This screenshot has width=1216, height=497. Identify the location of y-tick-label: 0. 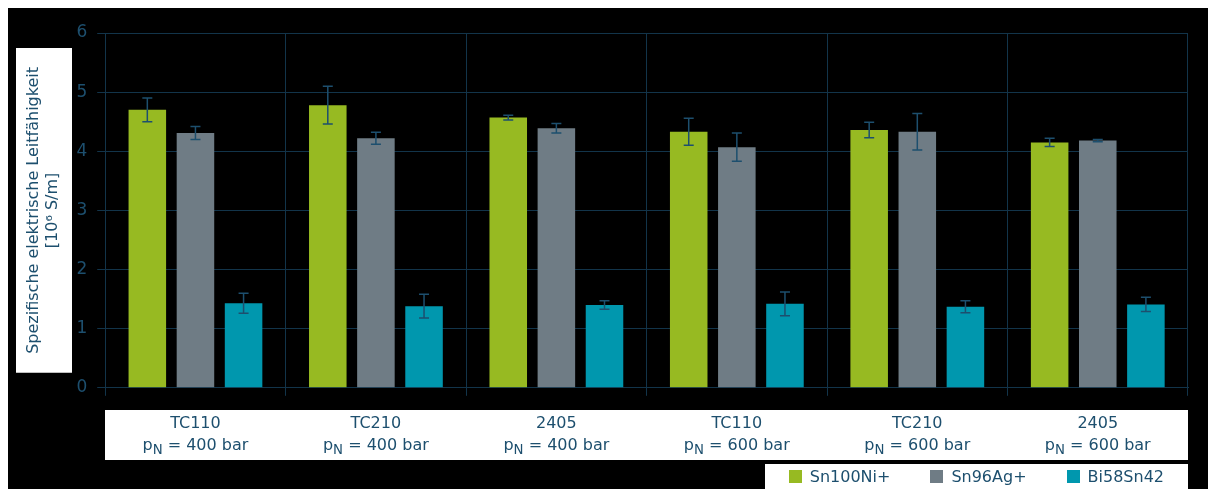
(82, 386).